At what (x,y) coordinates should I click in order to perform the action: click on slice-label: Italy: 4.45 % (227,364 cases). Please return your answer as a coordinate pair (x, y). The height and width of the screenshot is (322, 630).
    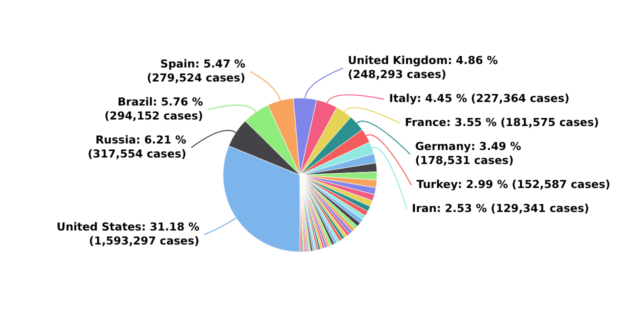
    Looking at the image, I should click on (479, 99).